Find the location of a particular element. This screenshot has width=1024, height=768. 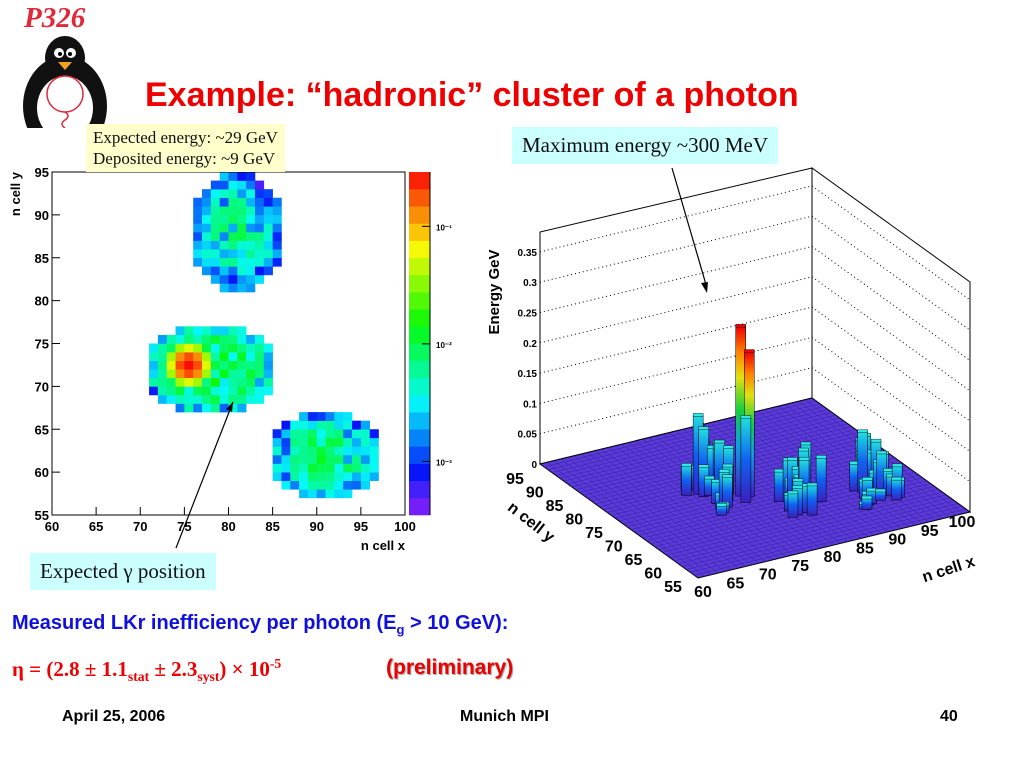

expected-position-note: Expected γ position is located at coordinates (123, 571).